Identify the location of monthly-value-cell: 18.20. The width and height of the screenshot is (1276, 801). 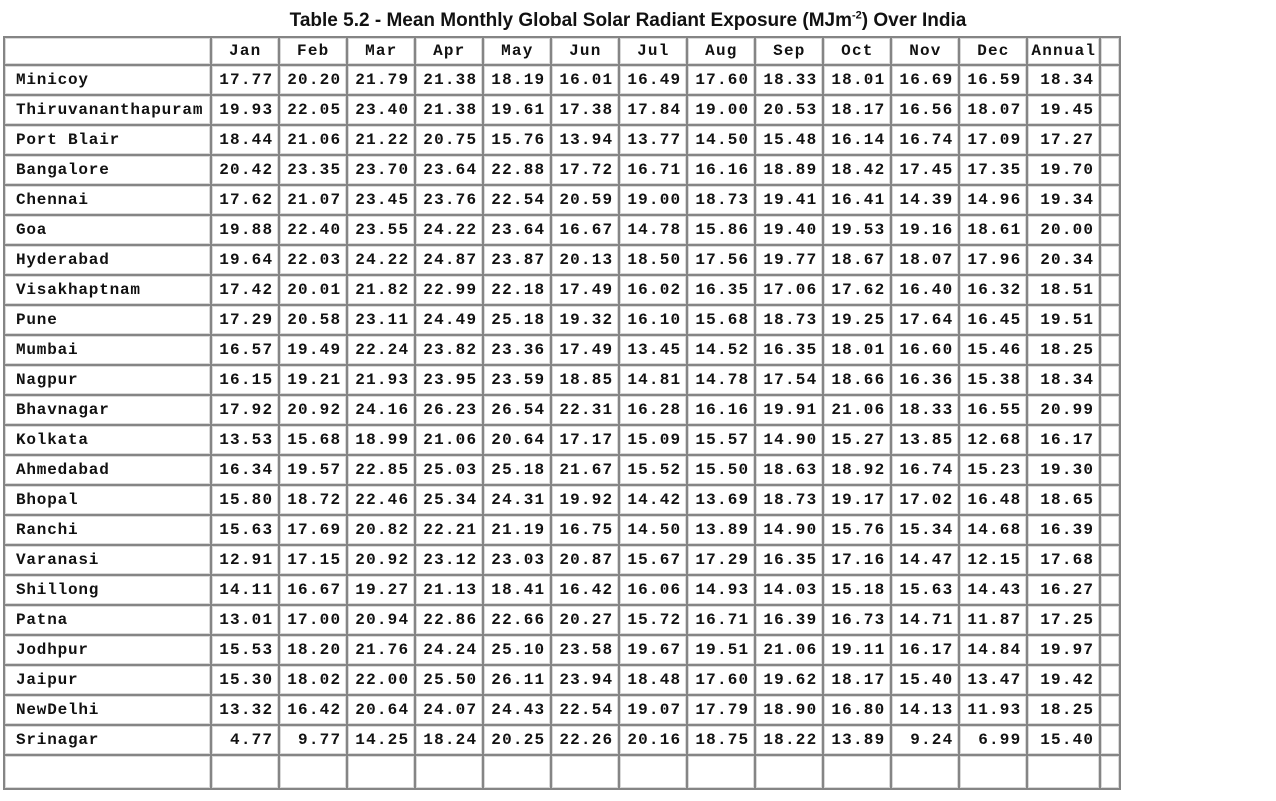
(313, 650).